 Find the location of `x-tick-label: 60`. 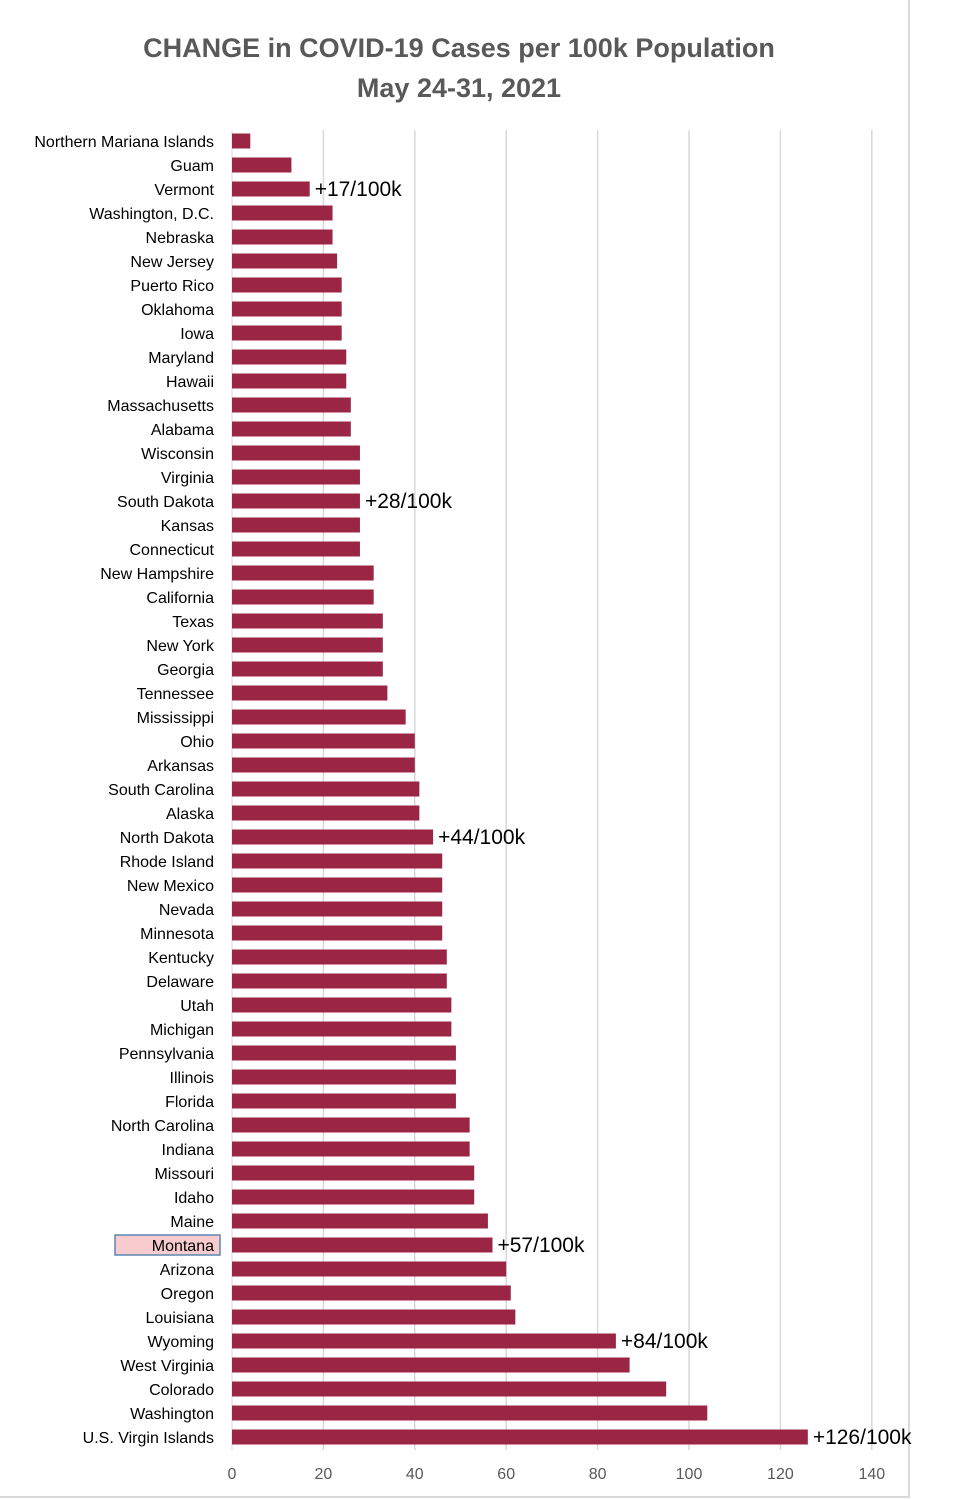

x-tick-label: 60 is located at coordinates (506, 1474).